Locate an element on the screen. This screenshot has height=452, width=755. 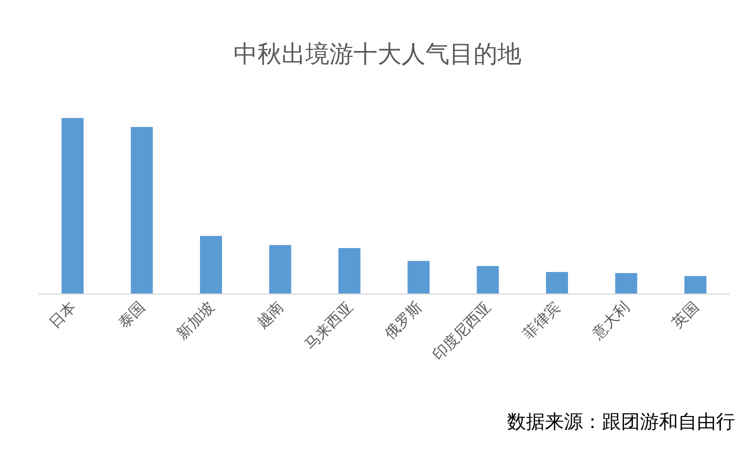
x-tick-label: 俄罗斯 is located at coordinates (403, 320).